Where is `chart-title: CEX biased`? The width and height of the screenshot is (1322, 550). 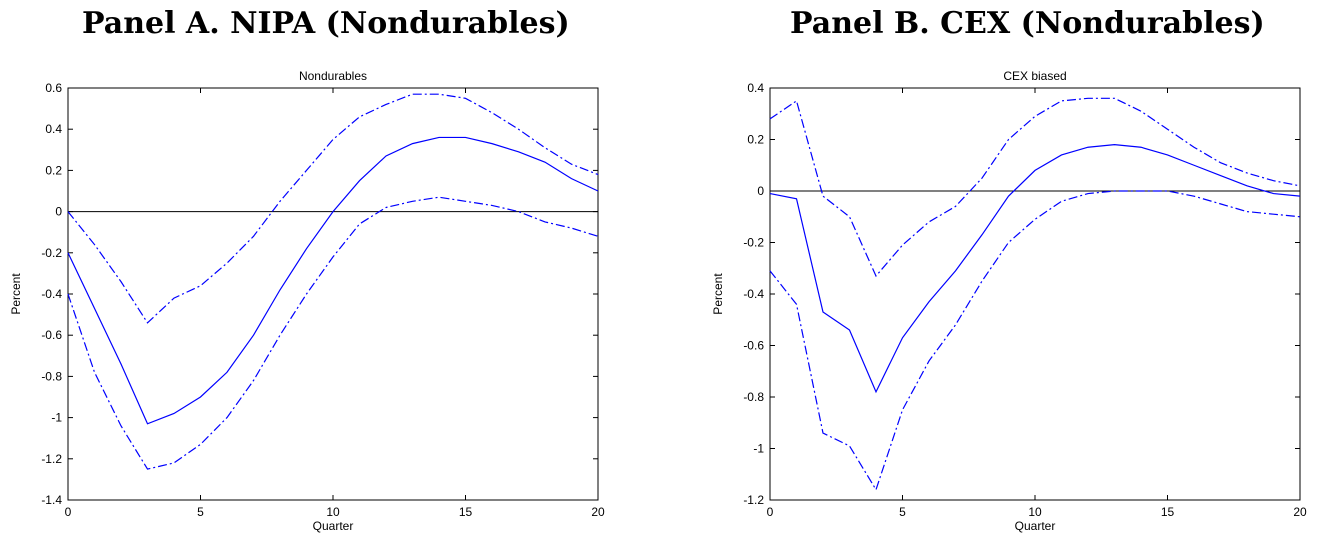 chart-title: CEX biased is located at coordinates (1034, 76).